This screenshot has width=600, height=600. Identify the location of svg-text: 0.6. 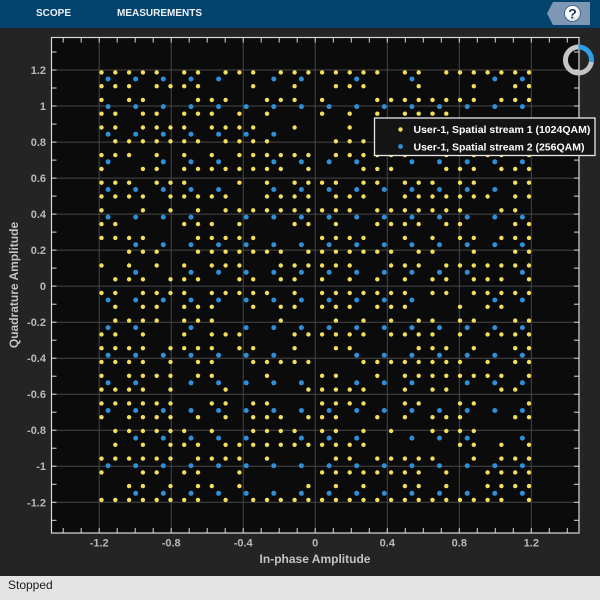
(38, 179).